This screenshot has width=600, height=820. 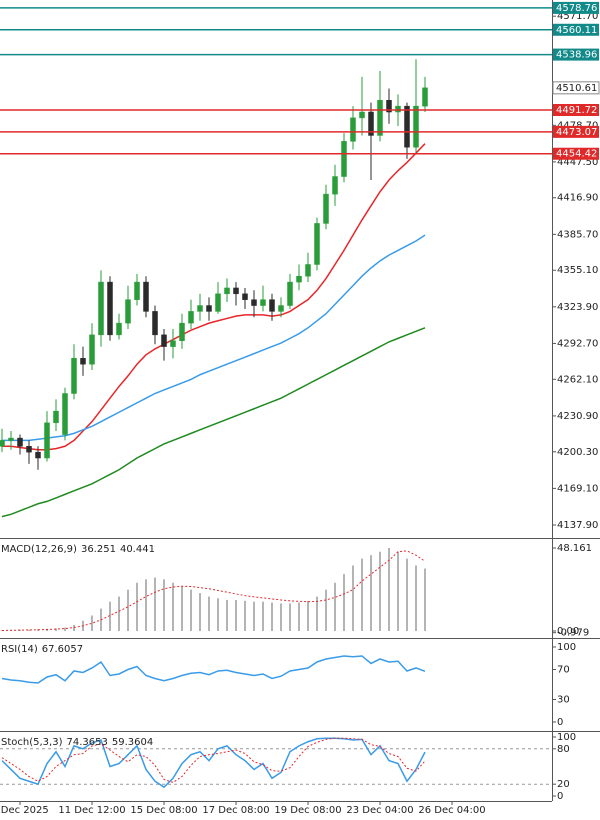 I want to click on x-tick-label: 17 Dec 08:00, so click(x=235, y=810).